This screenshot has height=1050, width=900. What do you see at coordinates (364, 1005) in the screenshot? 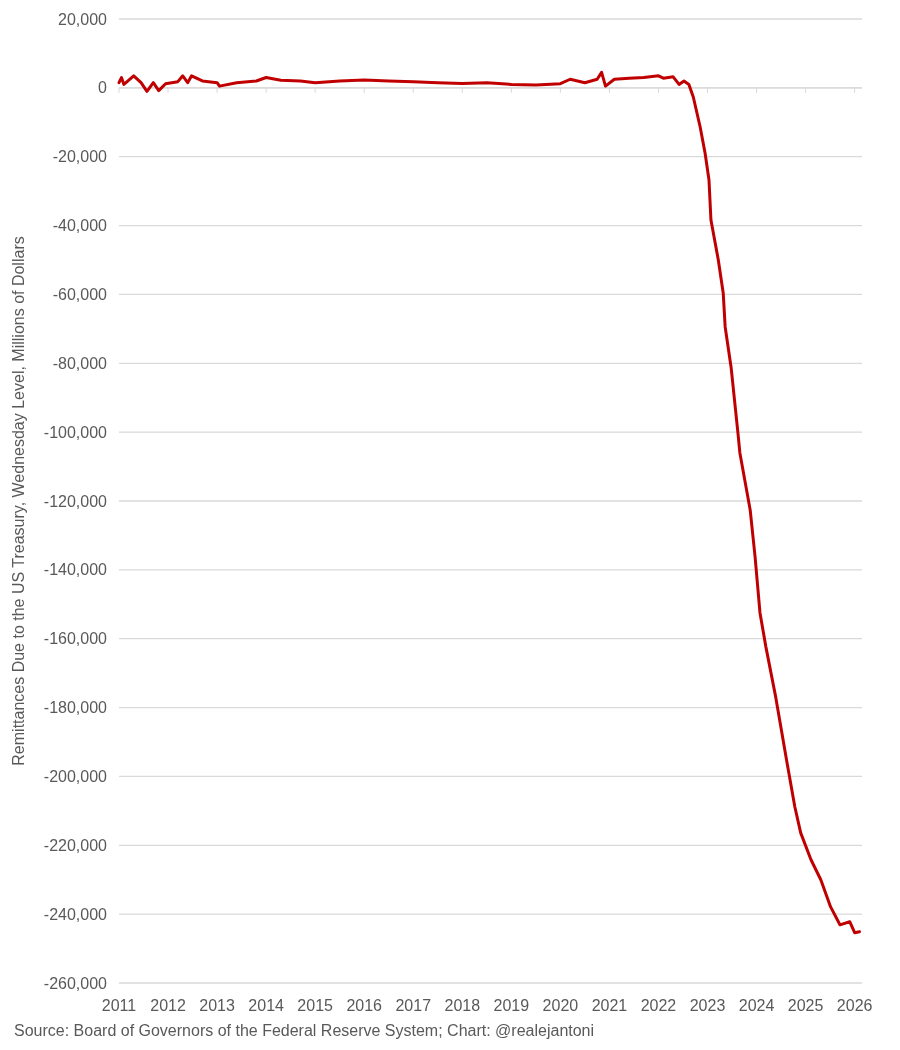
I see `x-tick-label: 2016` at bounding box center [364, 1005].